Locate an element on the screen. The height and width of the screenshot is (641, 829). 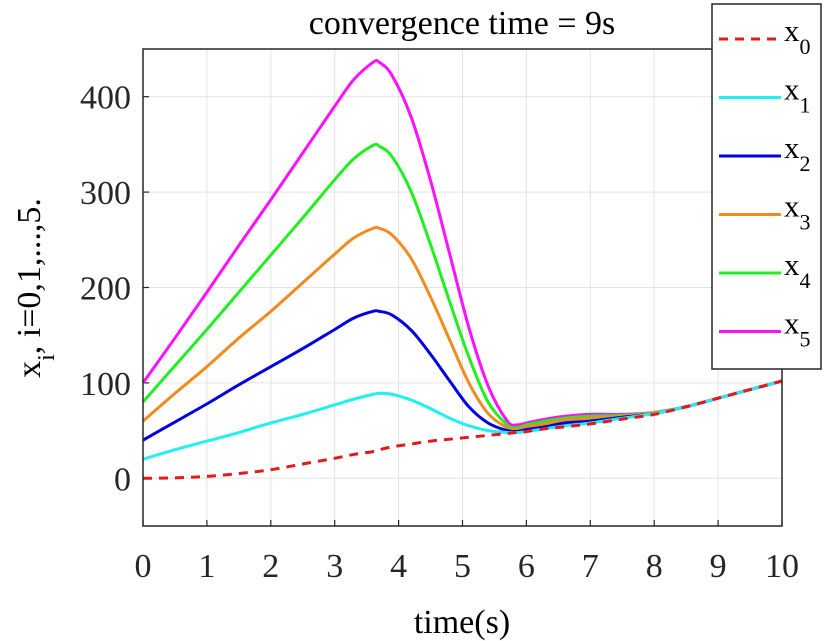
x-tick-label: 0 is located at coordinates (143, 566).